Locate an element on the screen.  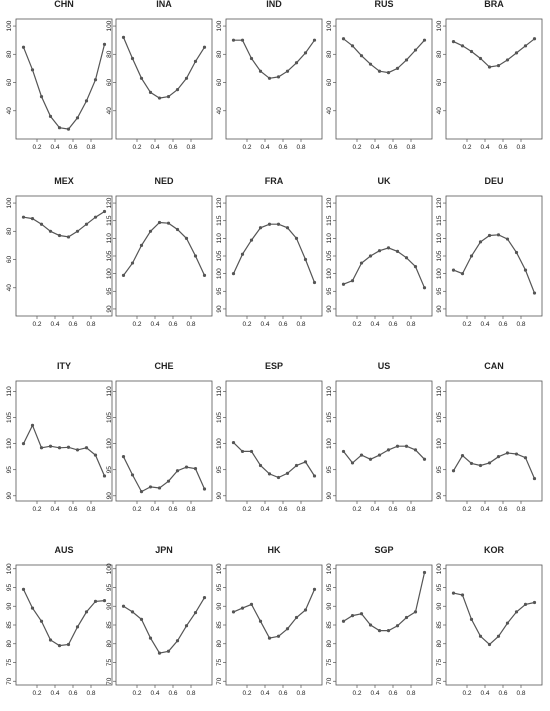
y-tick-label: 105 is located at coordinates (439, 417).